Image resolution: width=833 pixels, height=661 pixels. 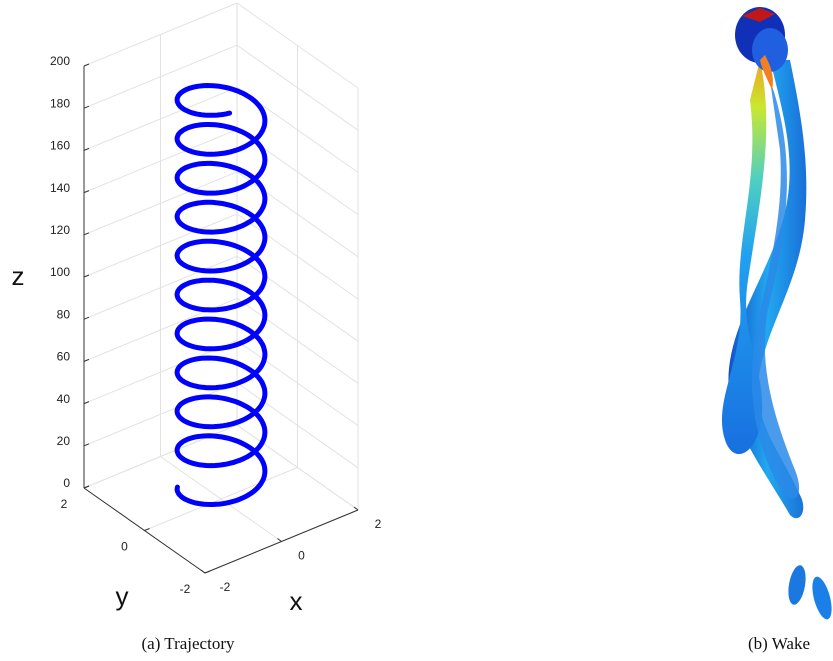 I want to click on grid-line, so click(x=221, y=499).